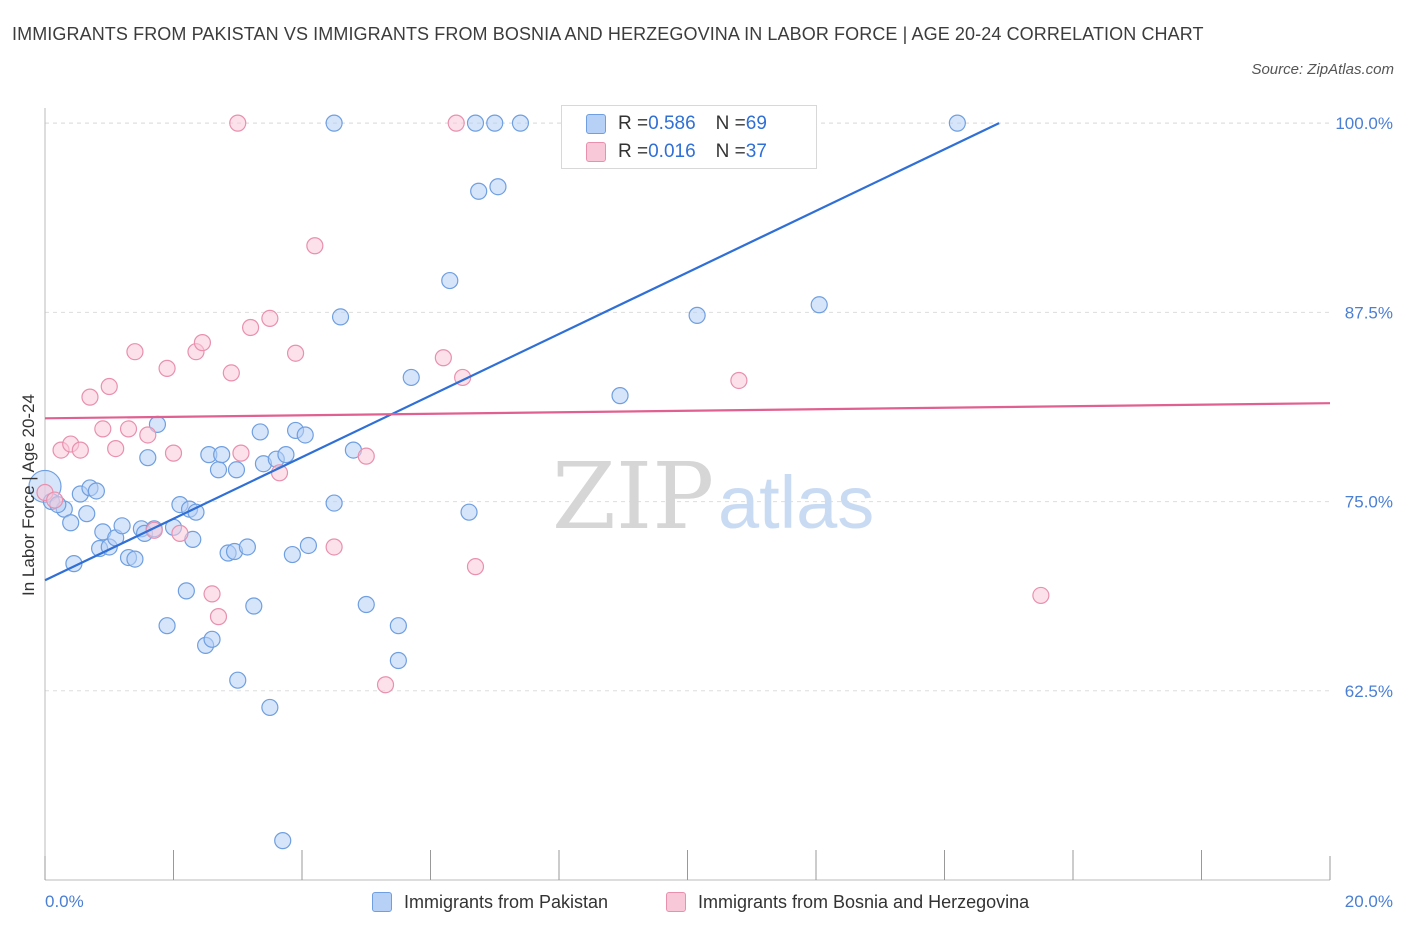 The height and width of the screenshot is (930, 1406). I want to click on y-tick-label-2: 87.5%, so click(1369, 312).